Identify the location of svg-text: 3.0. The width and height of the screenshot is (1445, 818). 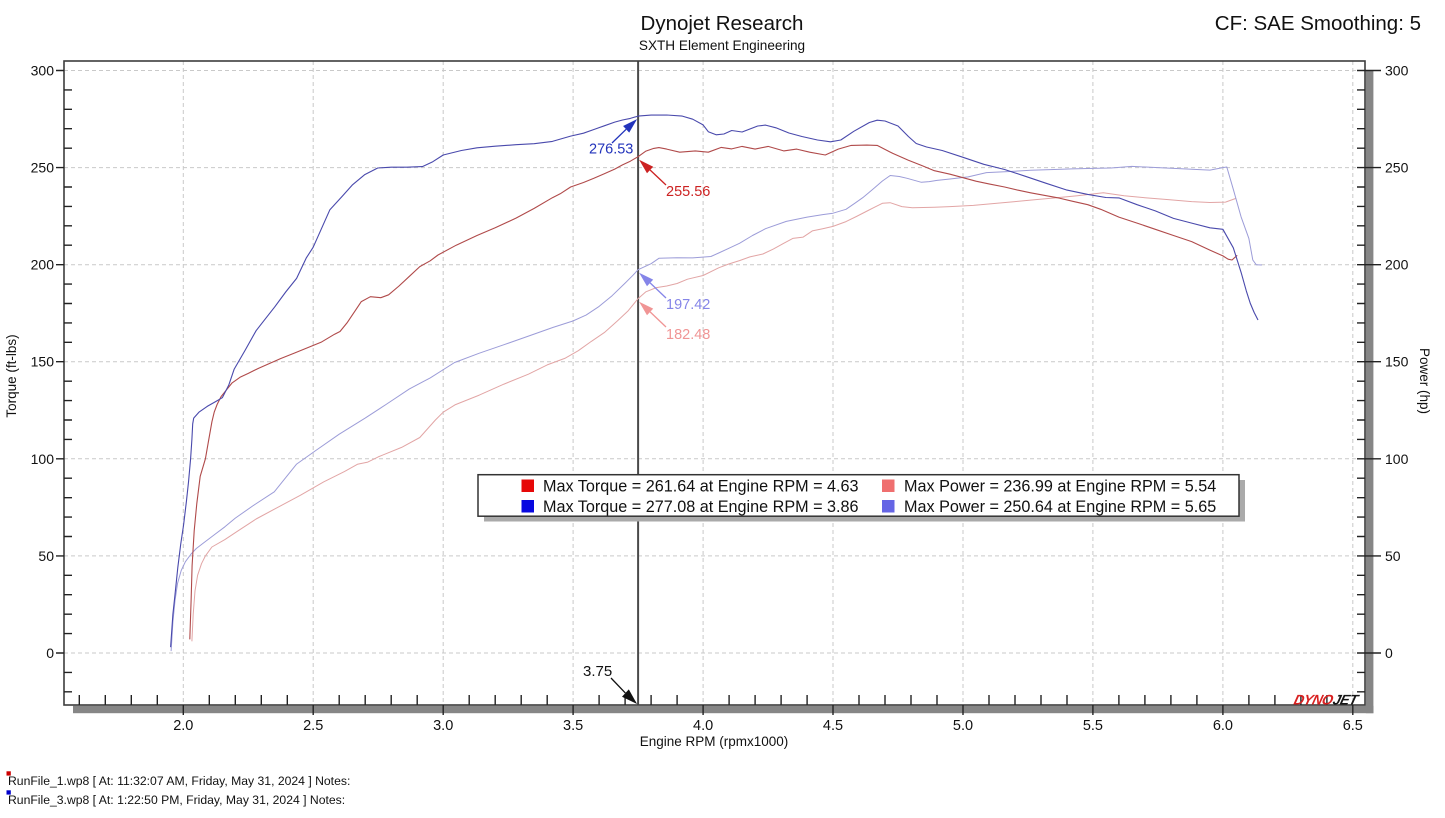
(443, 726).